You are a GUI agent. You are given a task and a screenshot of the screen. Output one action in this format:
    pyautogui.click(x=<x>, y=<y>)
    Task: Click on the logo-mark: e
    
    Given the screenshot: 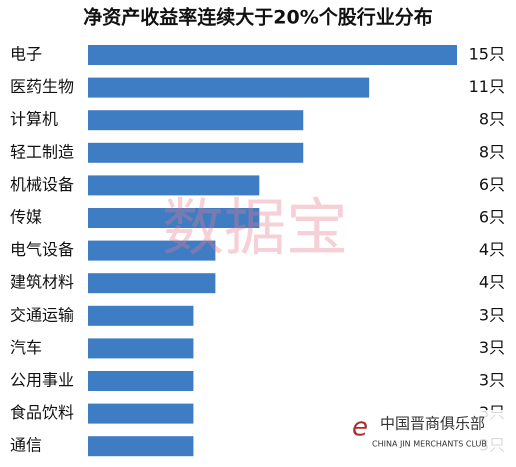 What is the action you would take?
    pyautogui.click(x=360, y=428)
    